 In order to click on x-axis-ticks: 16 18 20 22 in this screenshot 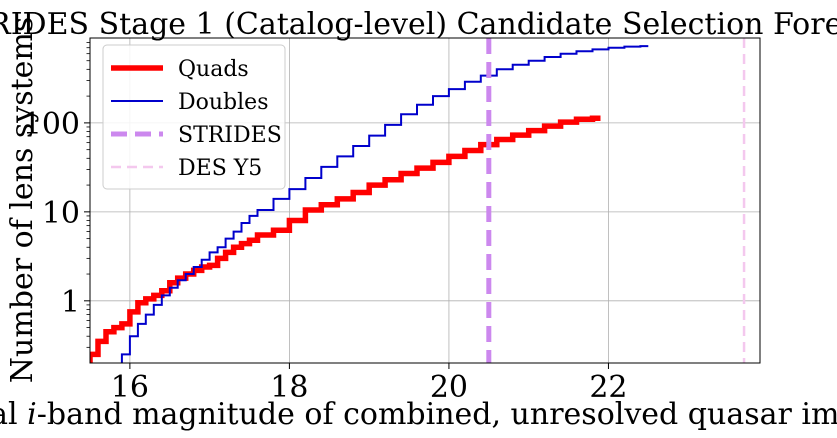, I will do `click(369, 384)`.